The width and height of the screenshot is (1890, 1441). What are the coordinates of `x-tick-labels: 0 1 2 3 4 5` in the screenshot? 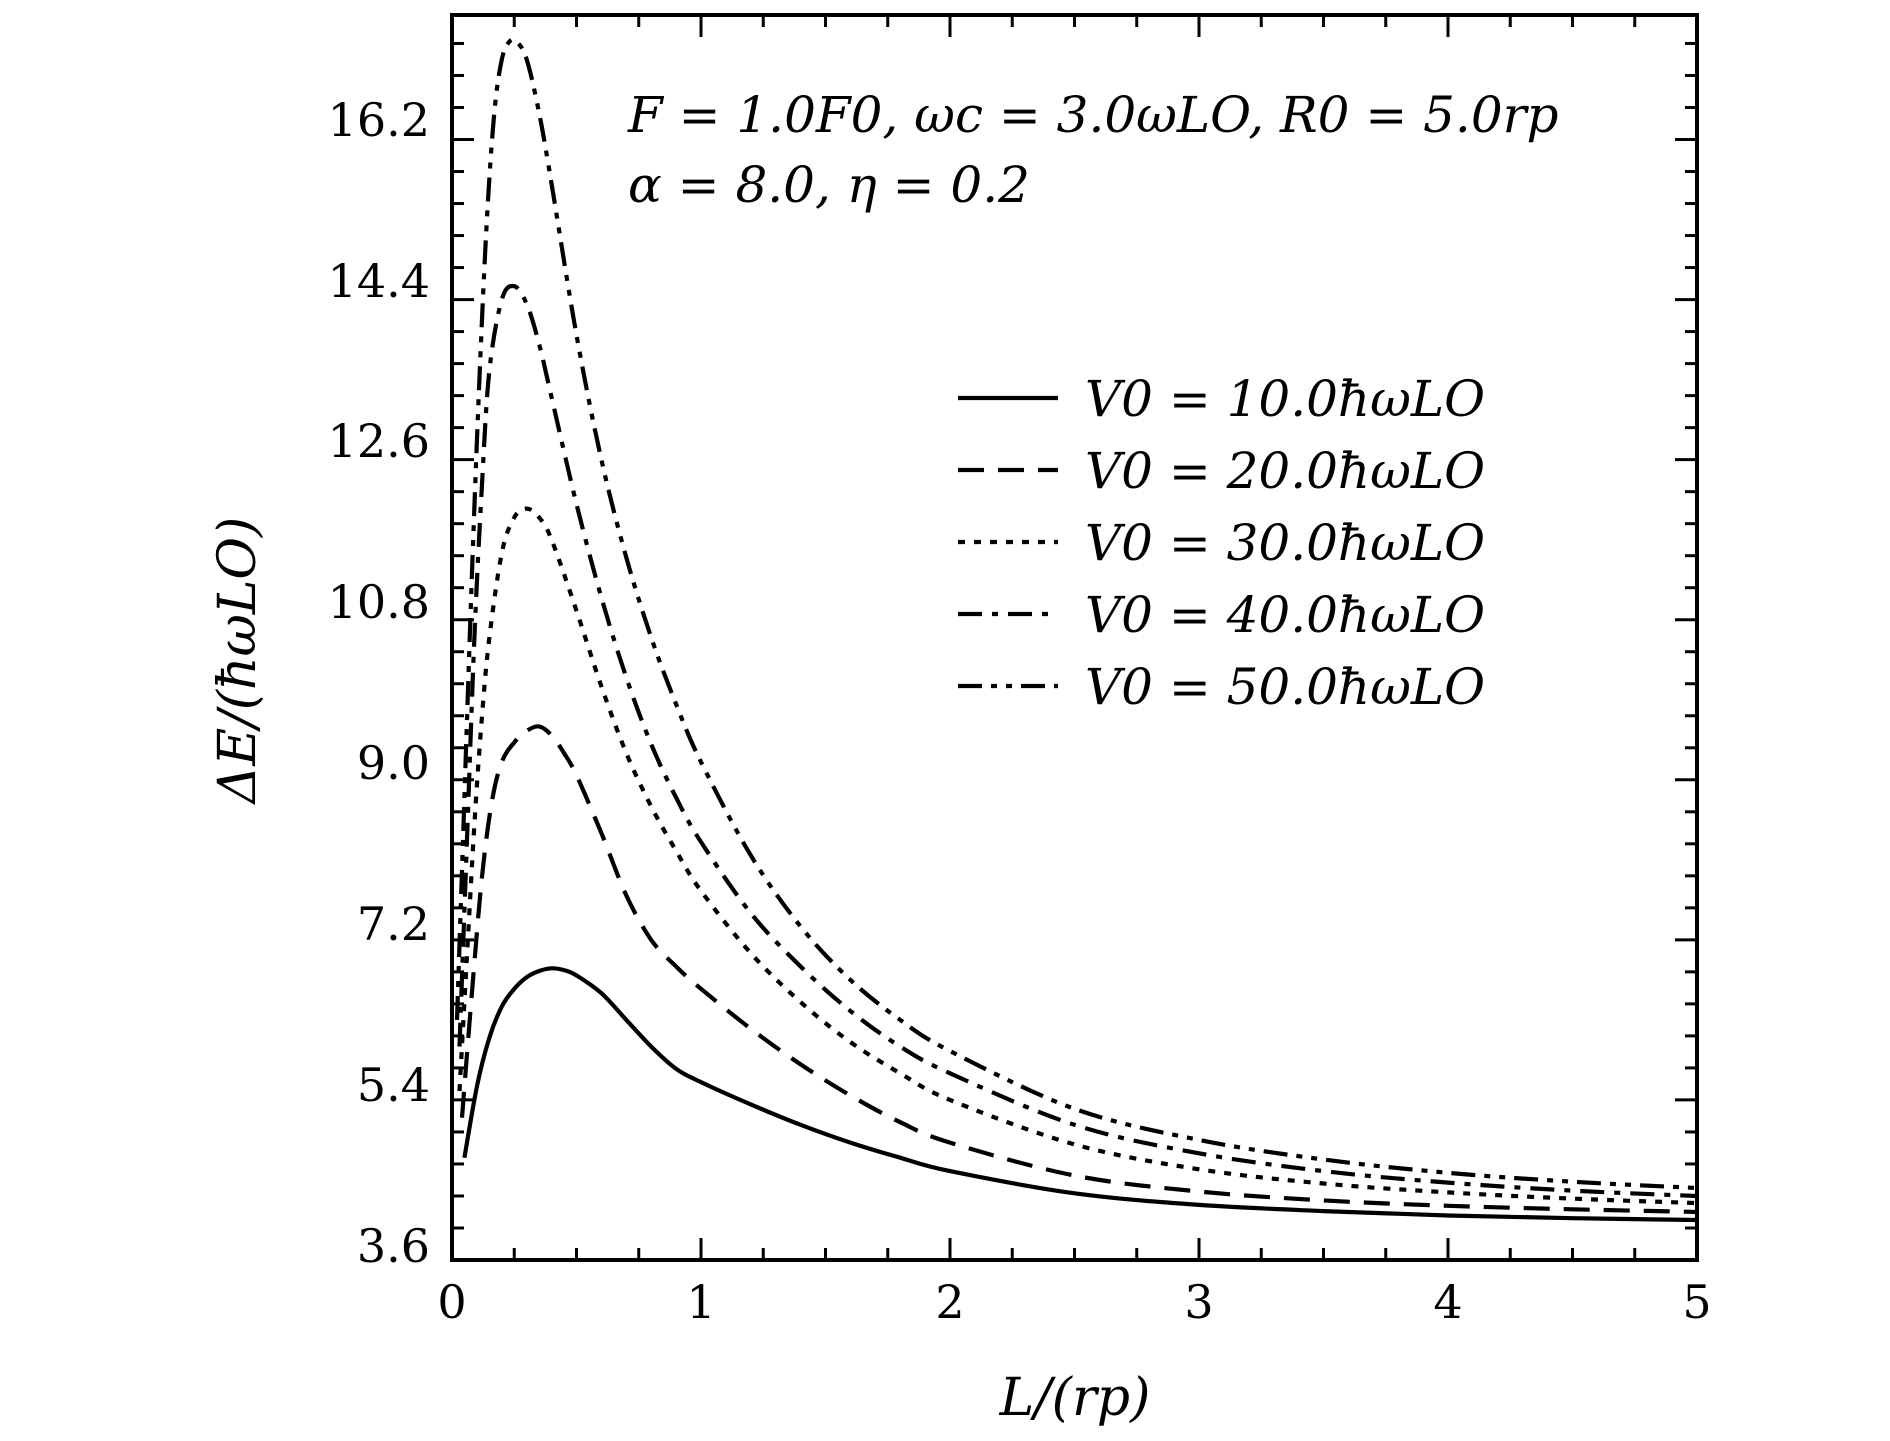 It's located at (1074, 1302).